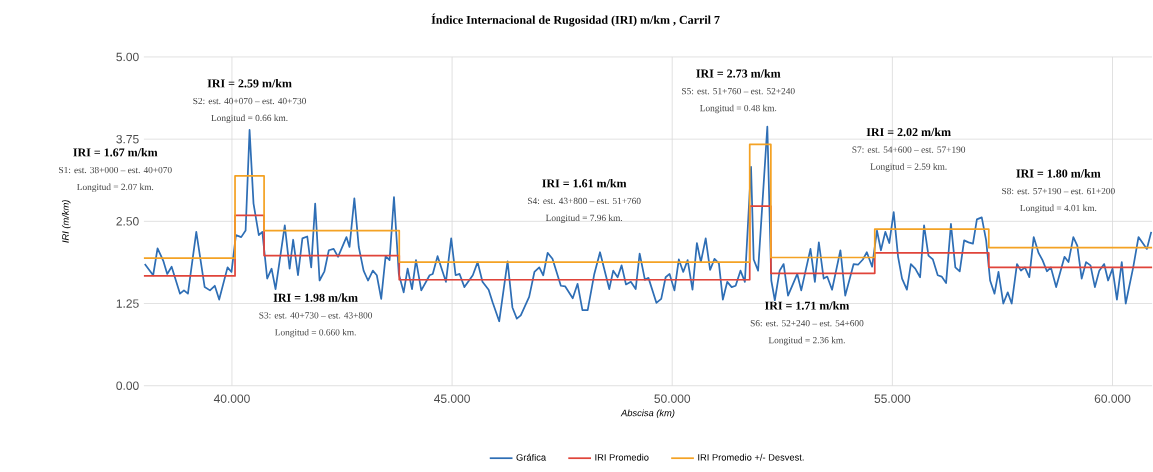 The image size is (1153, 472). I want to click on annotation: S3: est. 40+730 – est. 43+800, so click(316, 315).